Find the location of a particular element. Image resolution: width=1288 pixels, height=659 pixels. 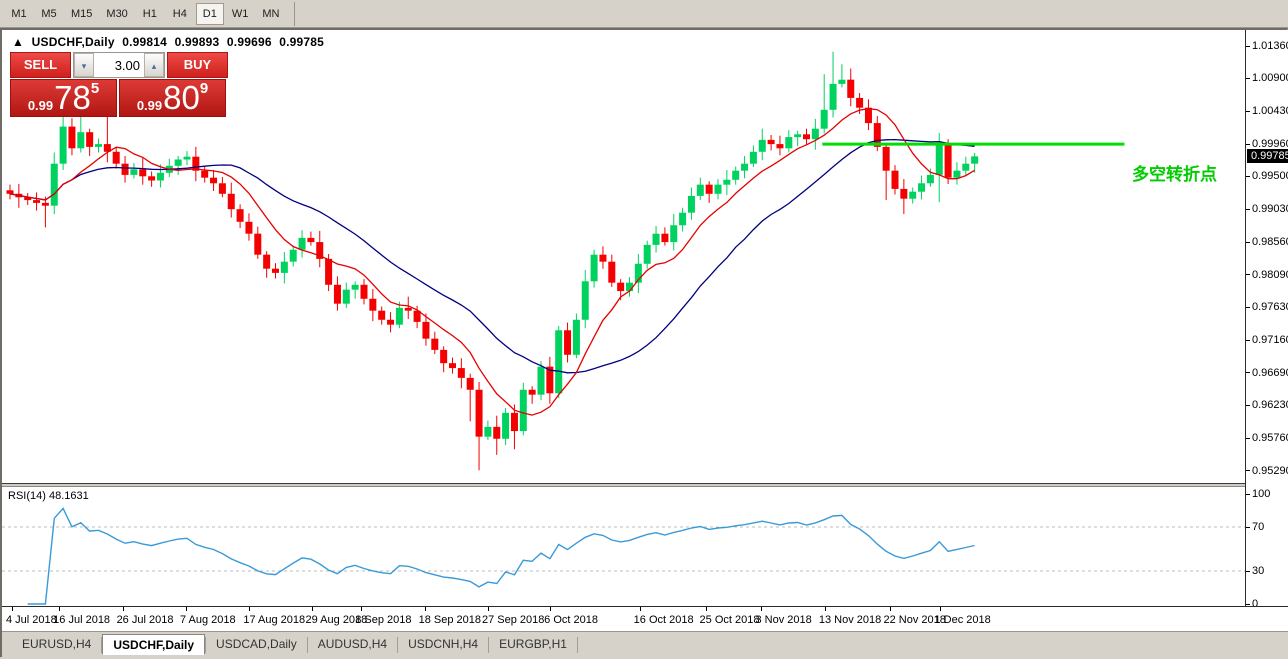

date-tick-label: 13 Nov 2018 is located at coordinates (850, 620).